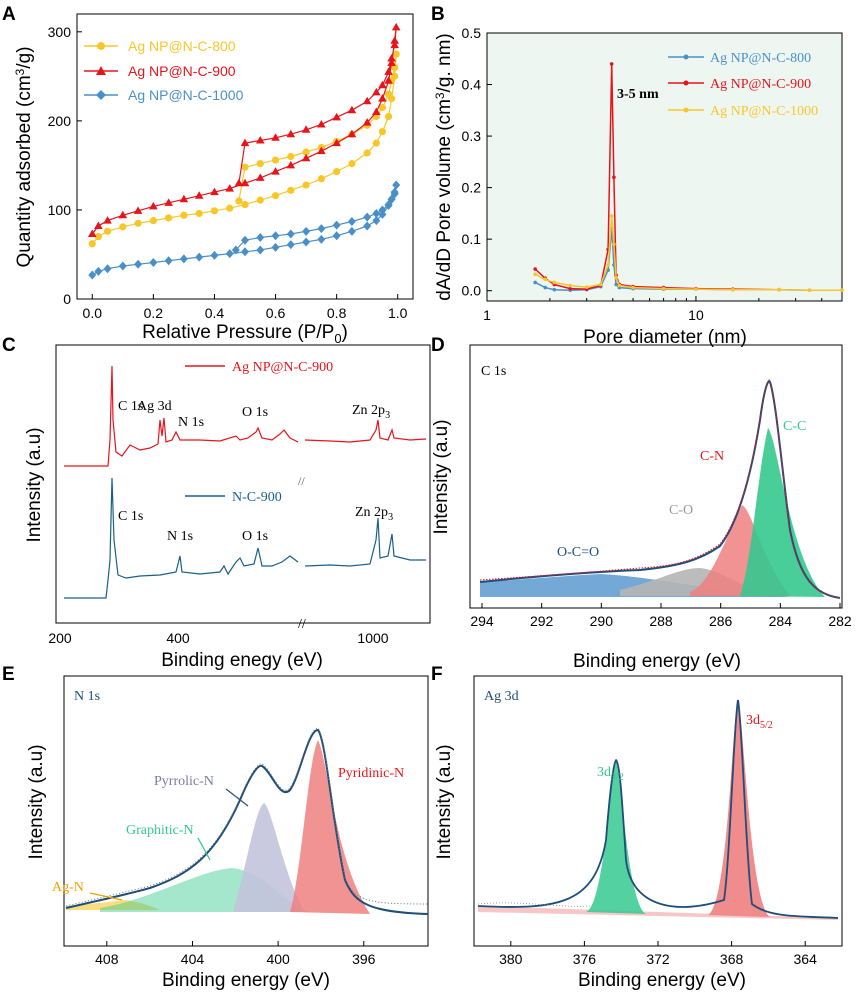  I want to click on panel-a-series, so click(244, 151).